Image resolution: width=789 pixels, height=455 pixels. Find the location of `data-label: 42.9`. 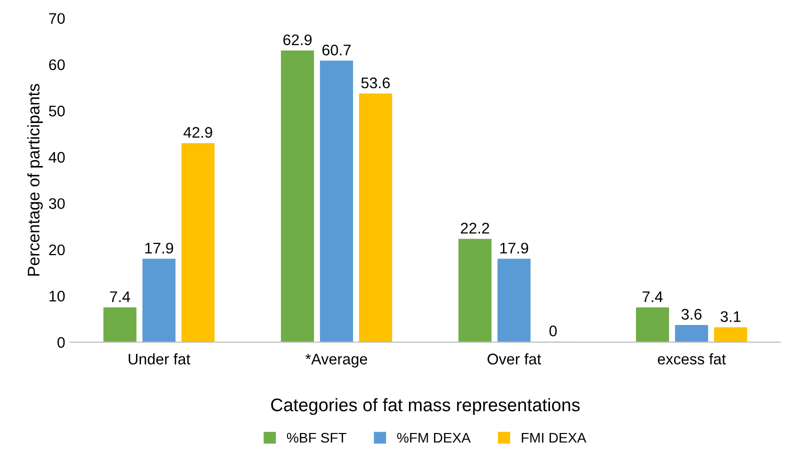

data-label: 42.9 is located at coordinates (198, 132).